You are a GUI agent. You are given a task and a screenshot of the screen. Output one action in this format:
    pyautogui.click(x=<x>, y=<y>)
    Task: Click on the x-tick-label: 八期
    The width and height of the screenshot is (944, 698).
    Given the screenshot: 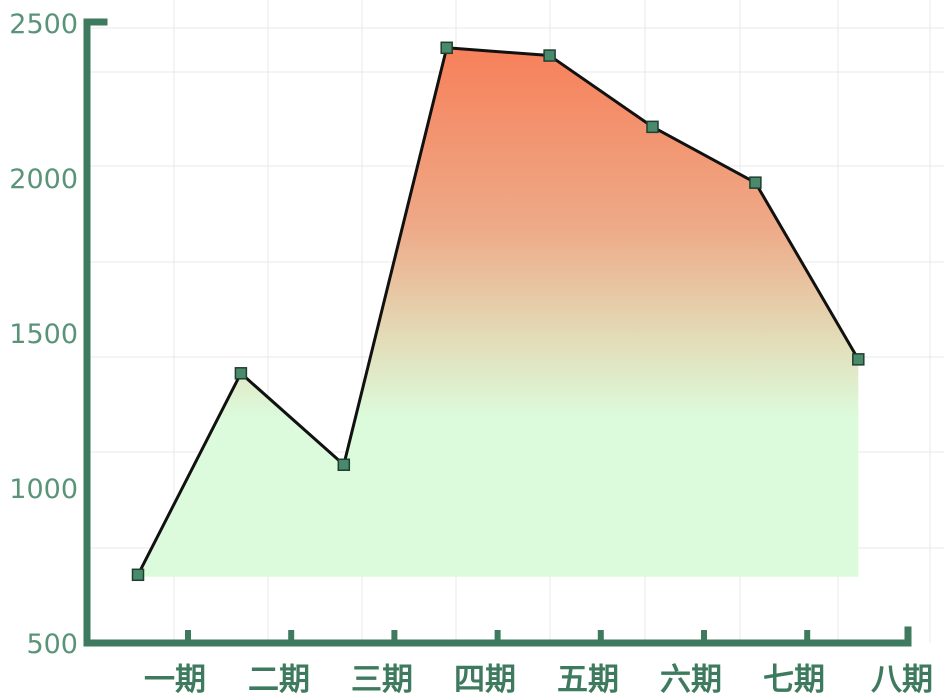 What is the action you would take?
    pyautogui.click(x=902, y=680)
    